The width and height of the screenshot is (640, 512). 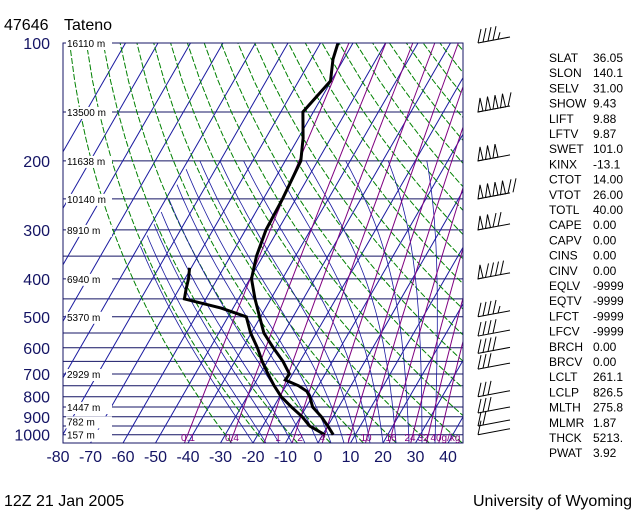 I want to click on temperature-tick-label: 10, so click(x=351, y=457).